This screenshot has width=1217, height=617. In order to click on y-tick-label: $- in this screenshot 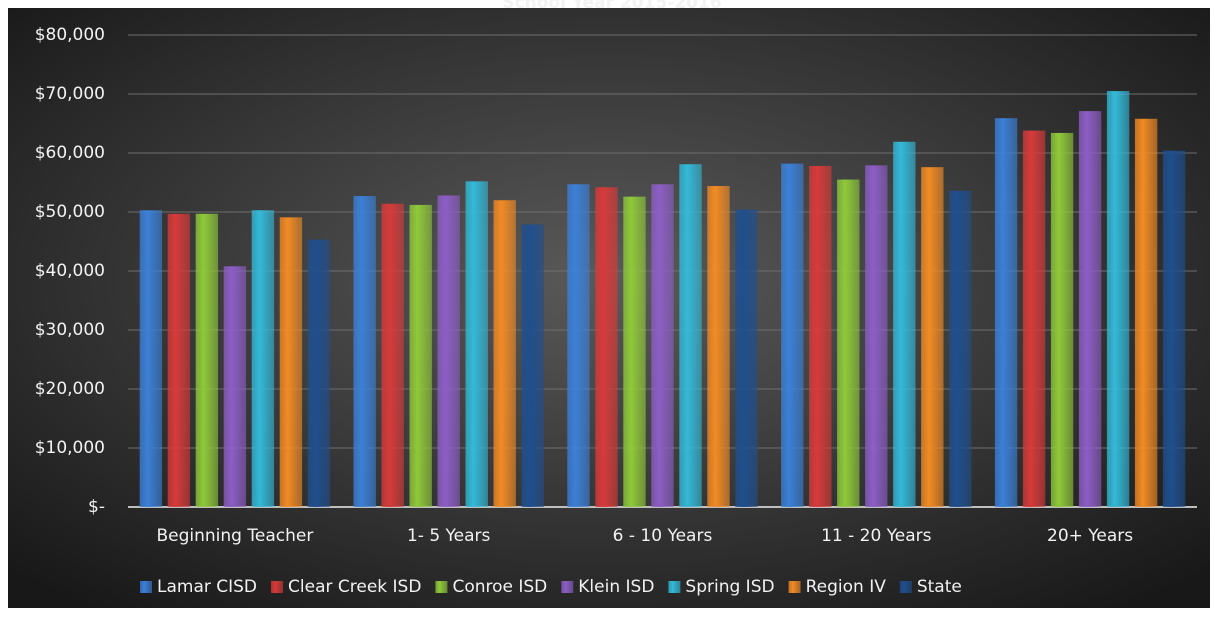, I will do `click(96, 507)`.